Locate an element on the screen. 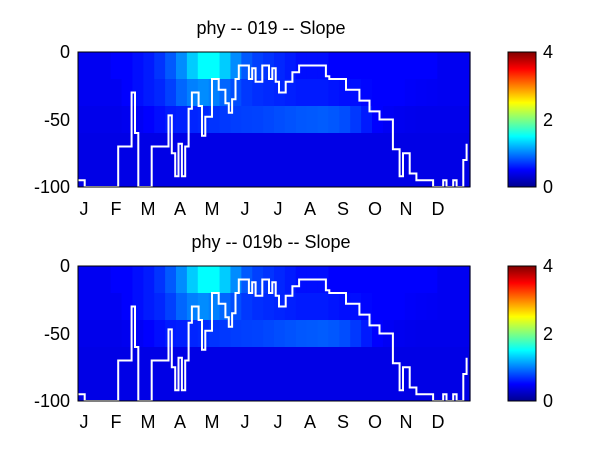  panel-2-x-tick-1: F is located at coordinates (116, 422).